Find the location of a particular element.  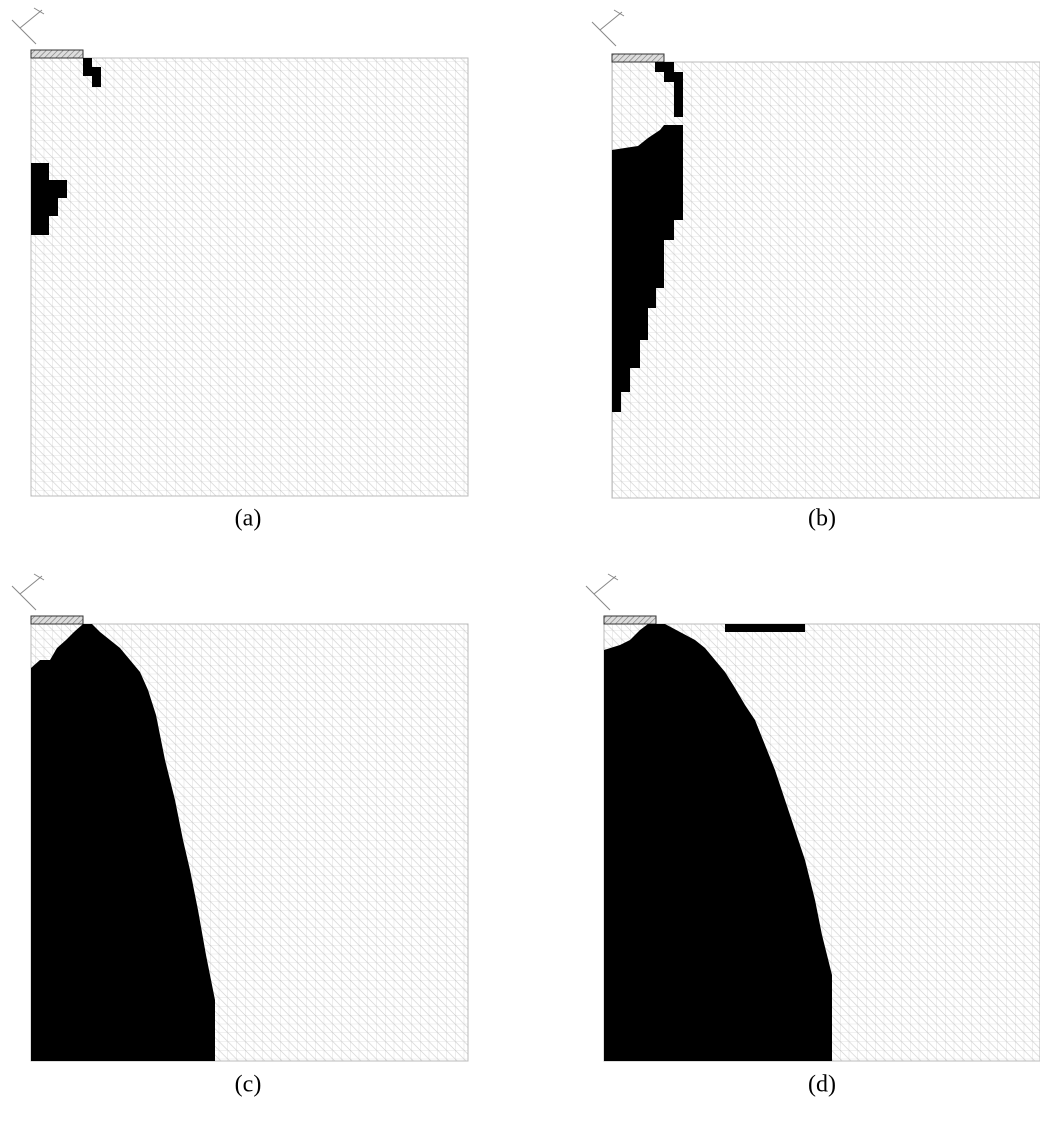

panel-label: (b) is located at coordinates (822, 519).